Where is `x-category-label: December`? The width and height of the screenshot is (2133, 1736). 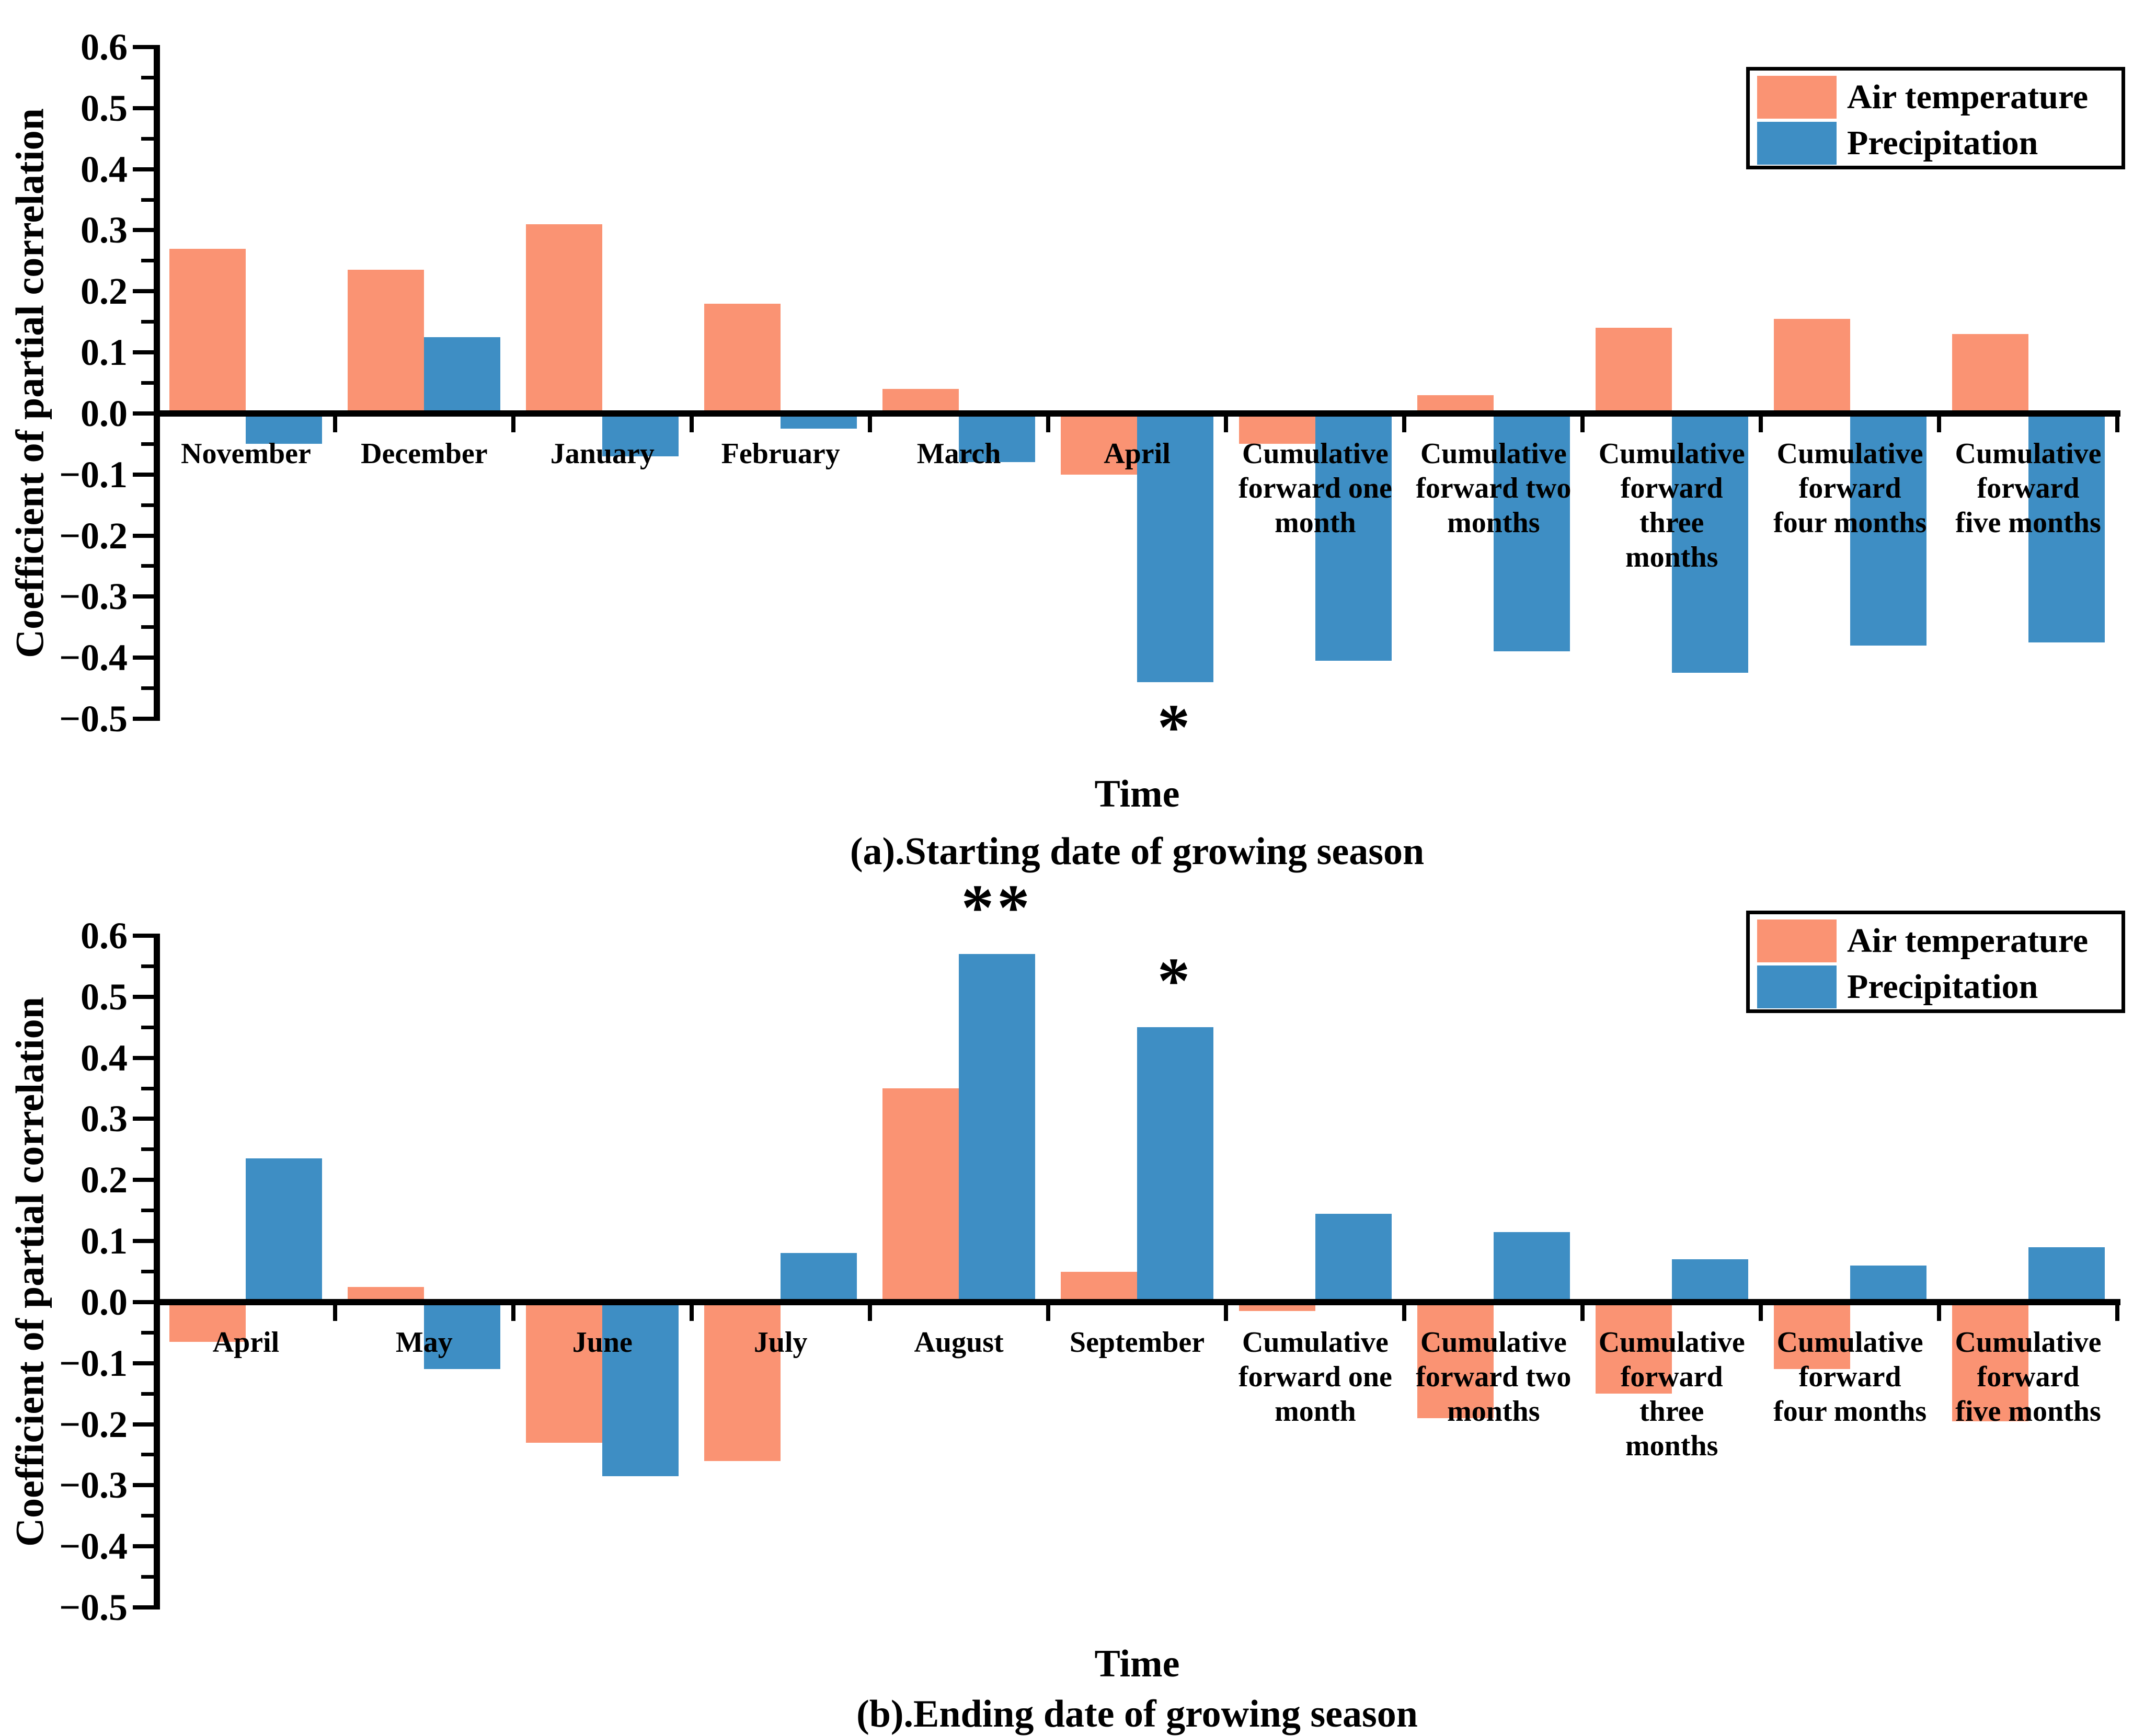 x-category-label: December is located at coordinates (424, 453).